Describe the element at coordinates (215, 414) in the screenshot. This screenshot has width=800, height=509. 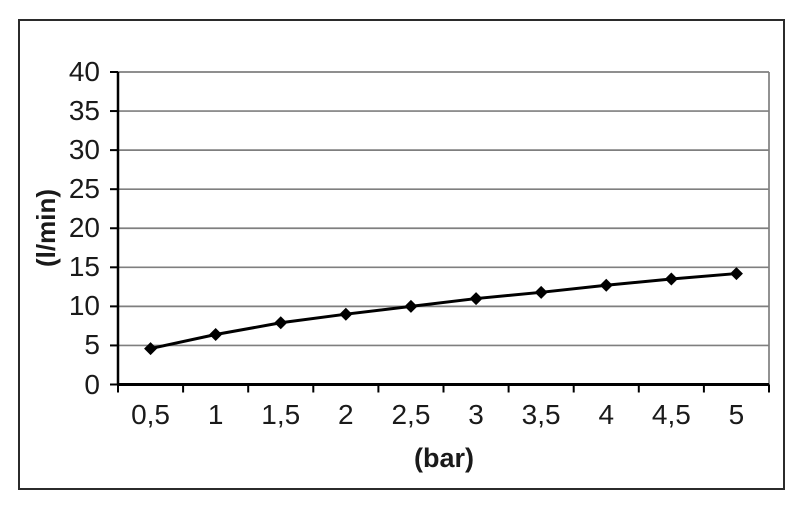
I see `x-tick-label: 1` at that location.